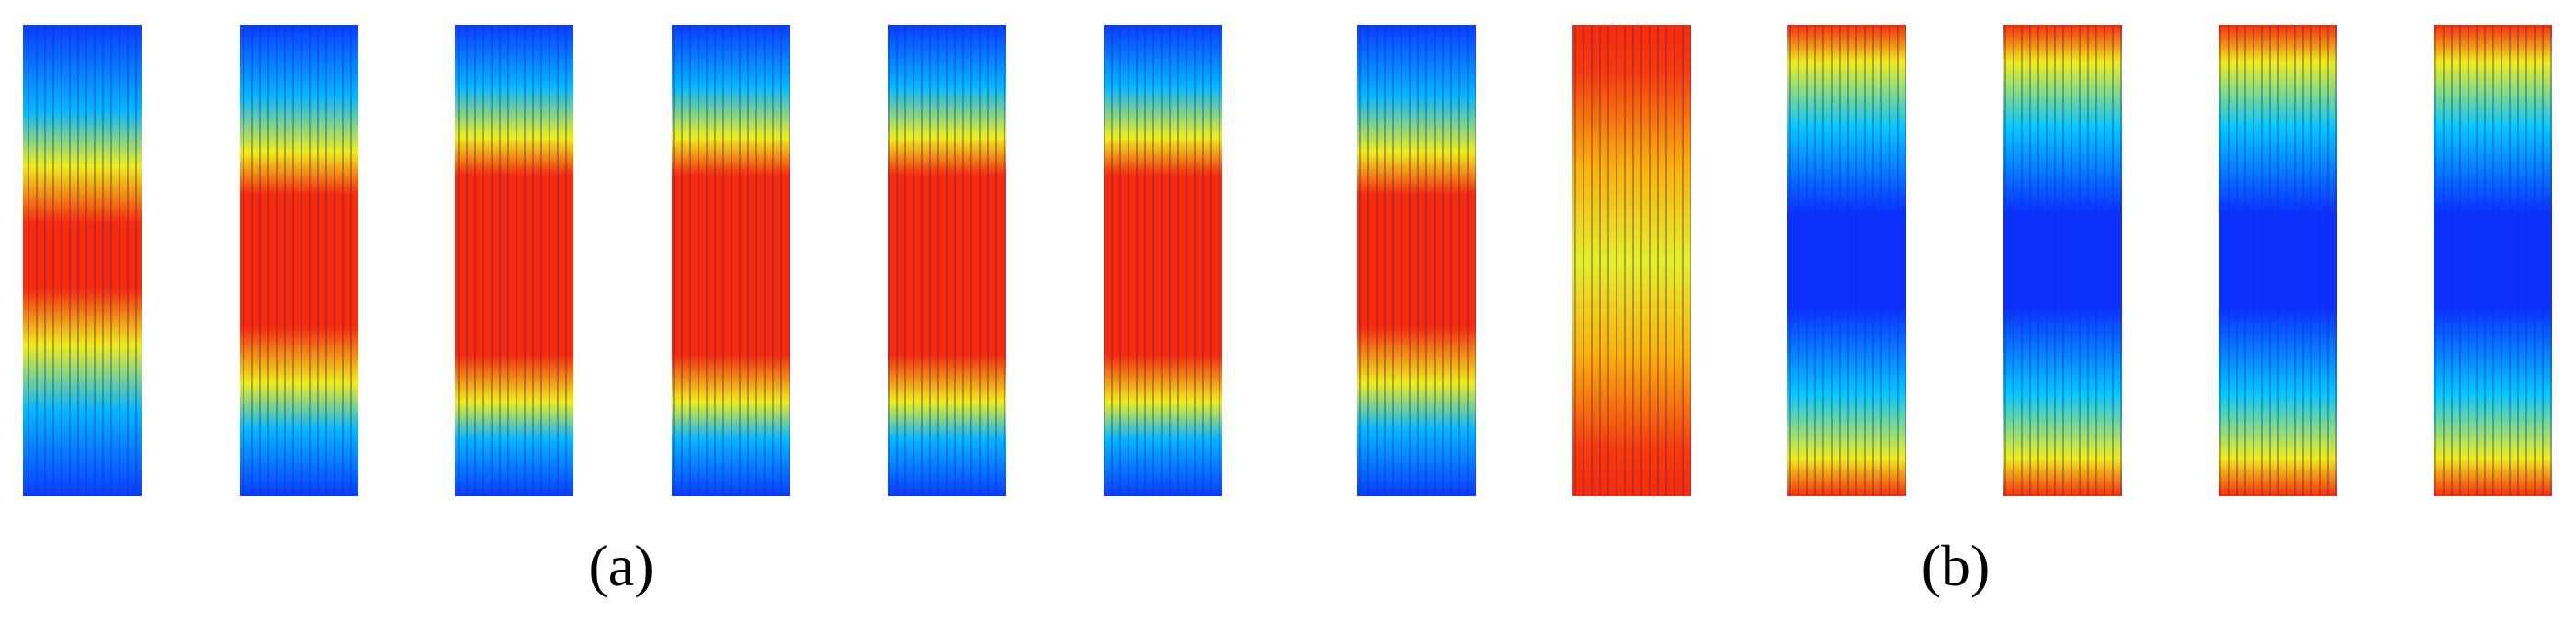 The width and height of the screenshot is (2576, 623). What do you see at coordinates (1957, 565) in the screenshot?
I see `caption: (b)` at bounding box center [1957, 565].